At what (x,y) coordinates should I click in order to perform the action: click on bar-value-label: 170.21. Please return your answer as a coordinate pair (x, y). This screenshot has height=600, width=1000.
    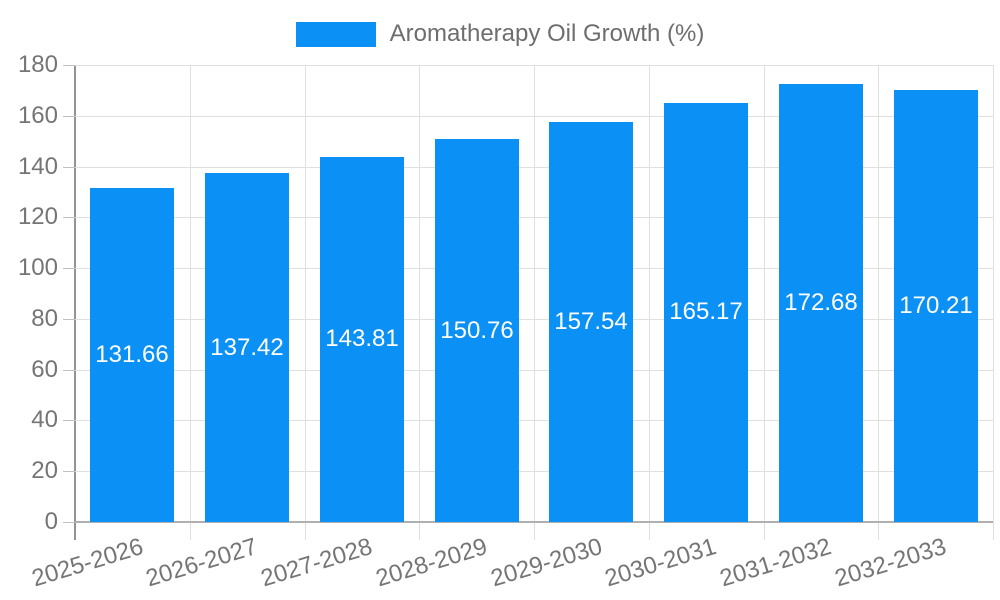
    Looking at the image, I should click on (936, 305).